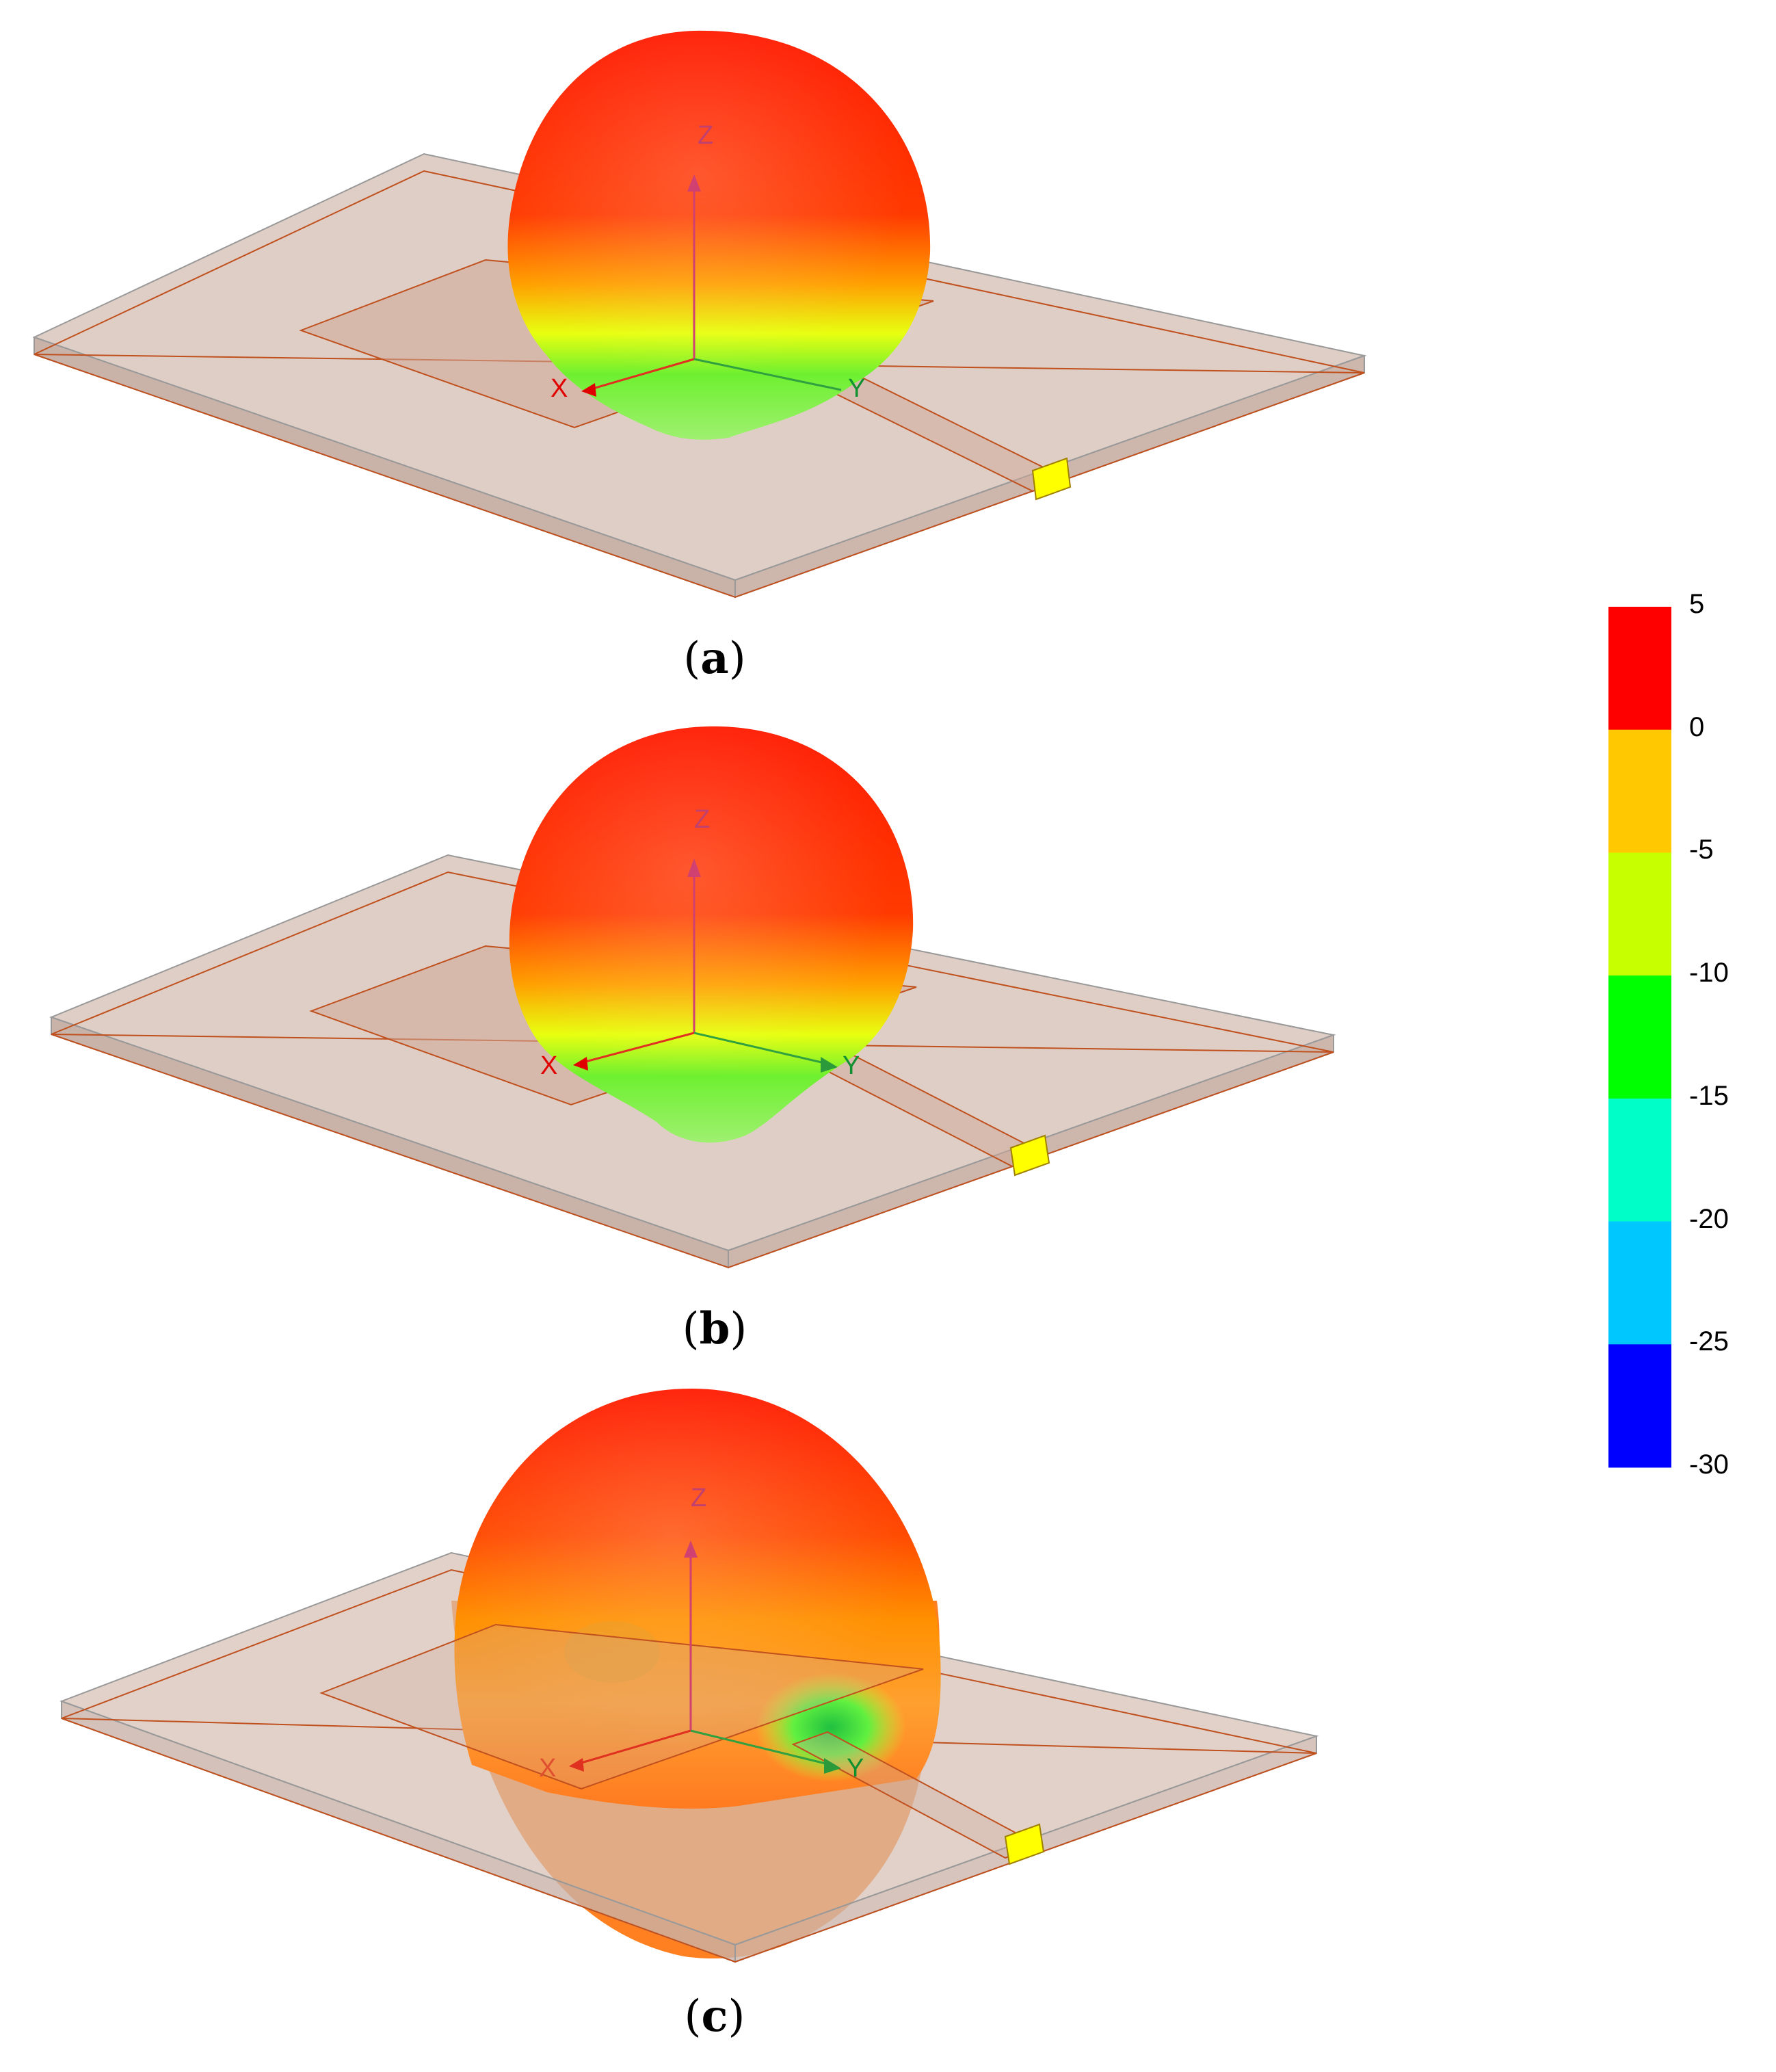 This screenshot has height=2072, width=1776. Describe the element at coordinates (708, 262) in the screenshot. I see `axes-a: Z X Y` at that location.